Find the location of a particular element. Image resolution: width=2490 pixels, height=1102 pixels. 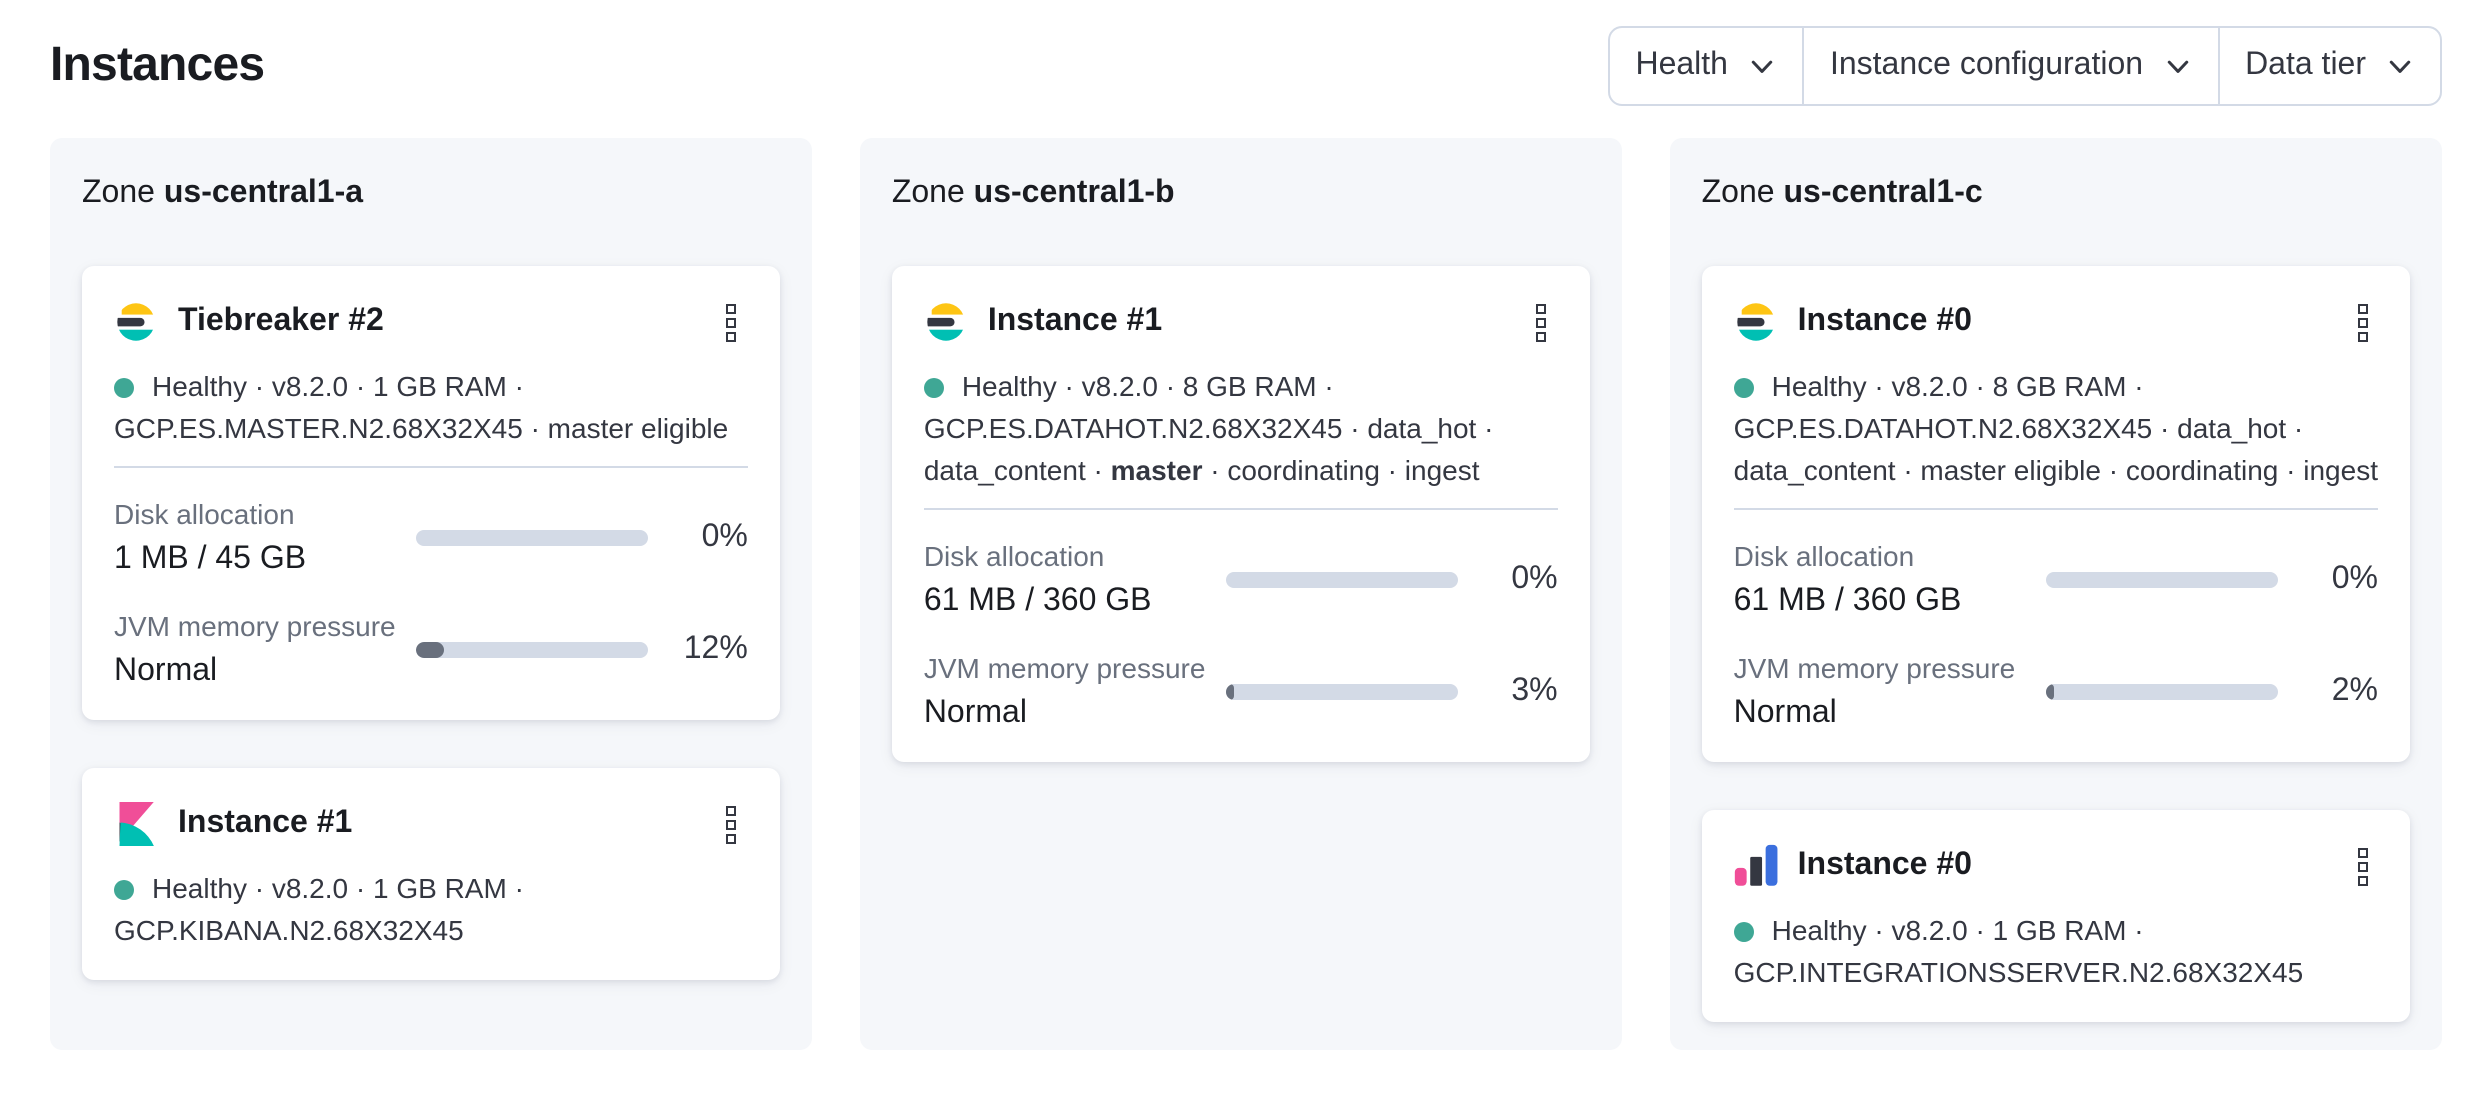

status-line: GCP.KIBANA.N2.68X32X45 is located at coordinates (289, 930).